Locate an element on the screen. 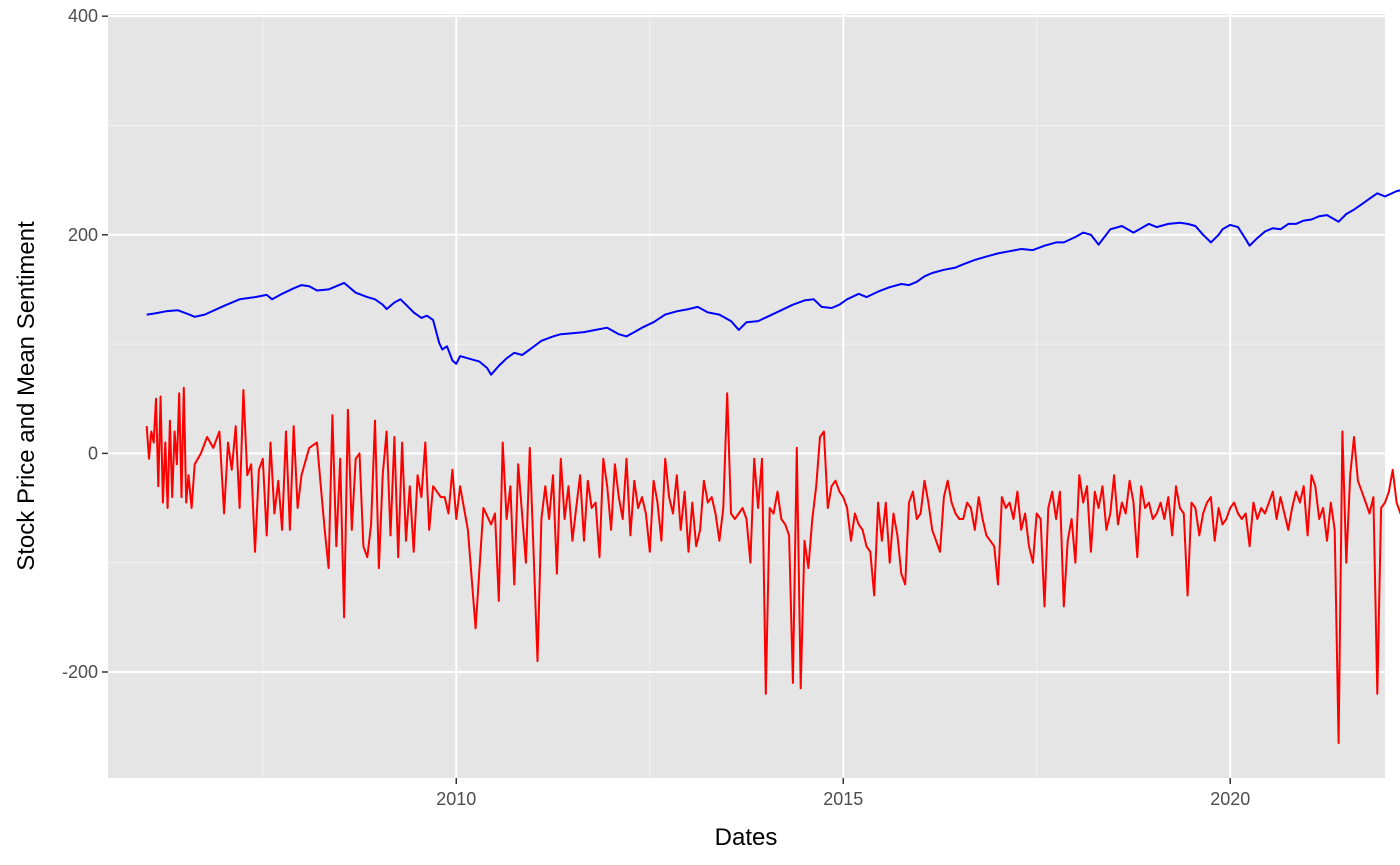  y-tick-label: 0 is located at coordinates (93, 453).